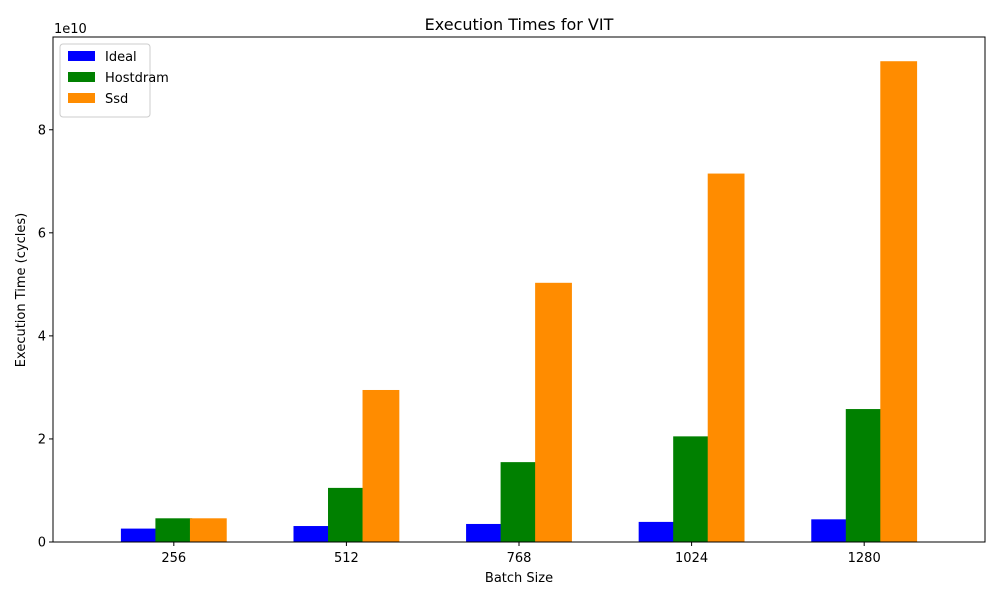  Describe the element at coordinates (81, 98) in the screenshot. I see `legend-swatch-ssd` at that location.